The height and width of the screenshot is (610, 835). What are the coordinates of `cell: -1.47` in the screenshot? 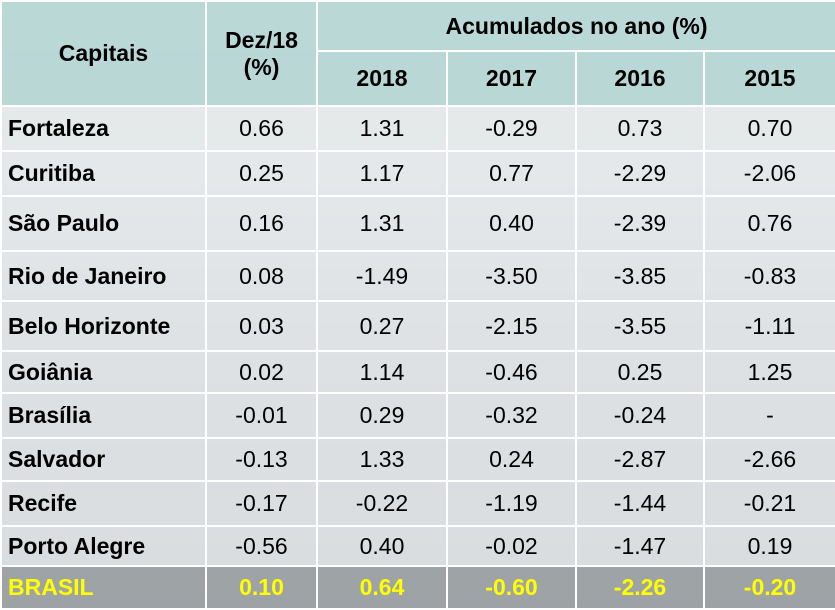 It's located at (640, 546).